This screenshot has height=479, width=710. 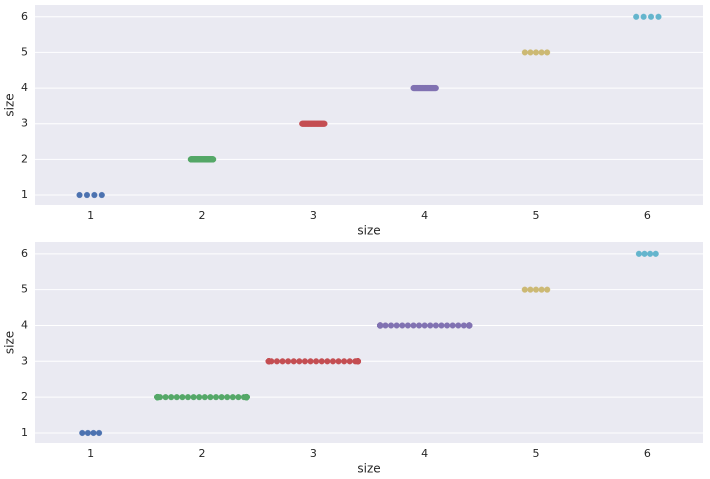 What do you see at coordinates (647, 453) in the screenshot?
I see `x-tick-label: 6` at bounding box center [647, 453].